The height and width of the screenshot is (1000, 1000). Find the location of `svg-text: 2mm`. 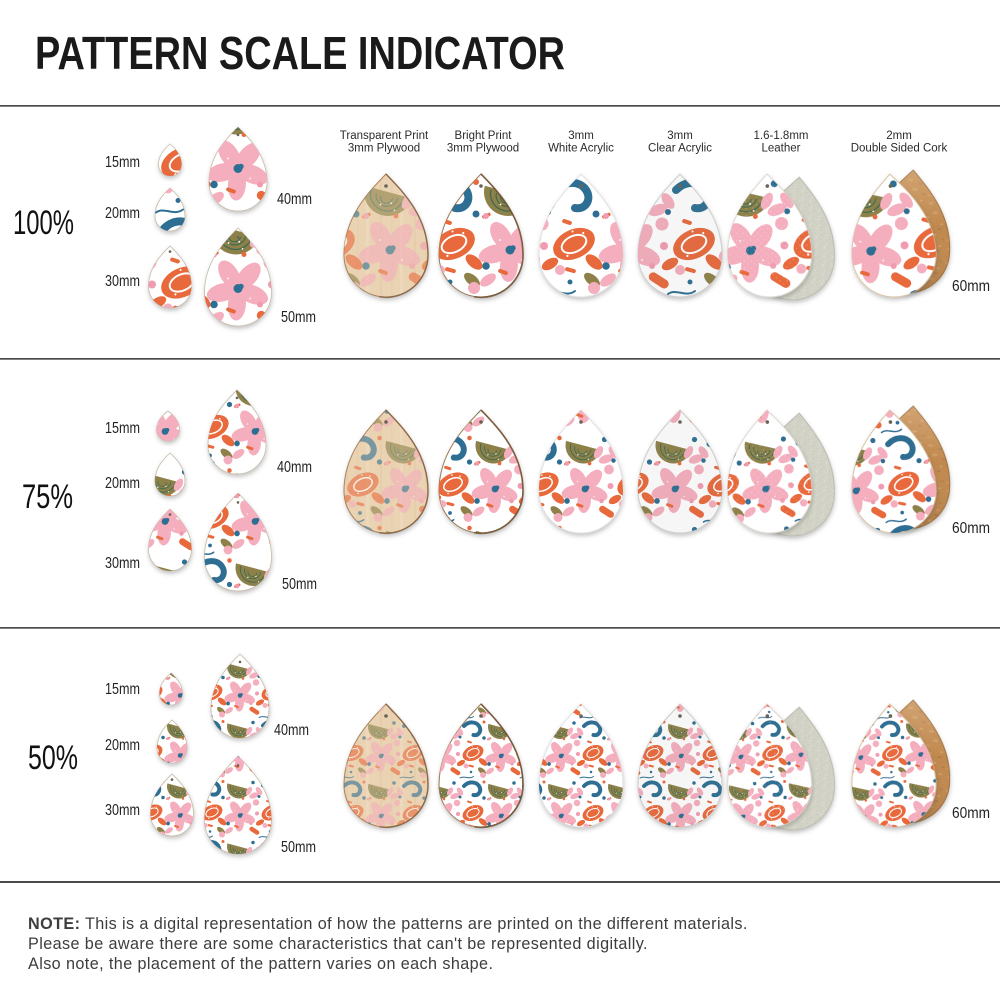

svg-text: 2mm is located at coordinates (899, 136).